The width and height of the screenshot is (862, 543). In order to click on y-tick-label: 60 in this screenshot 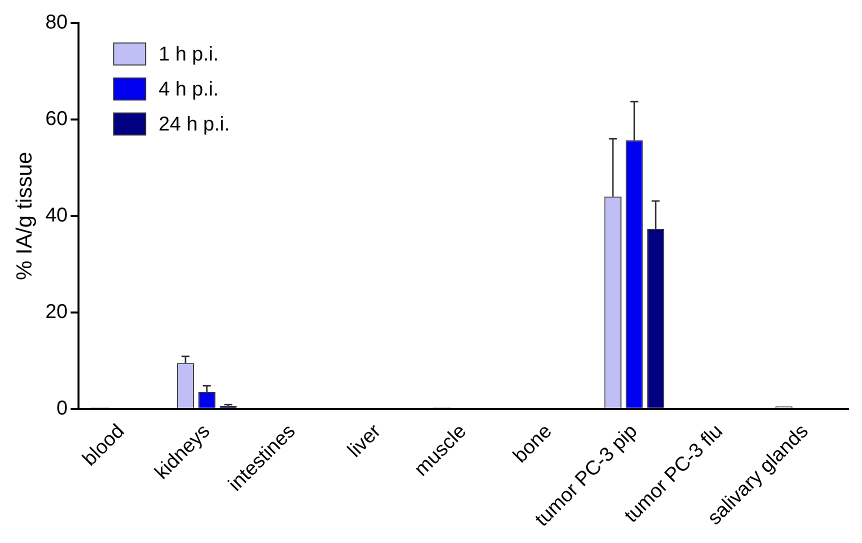, I will do `click(56, 119)`.